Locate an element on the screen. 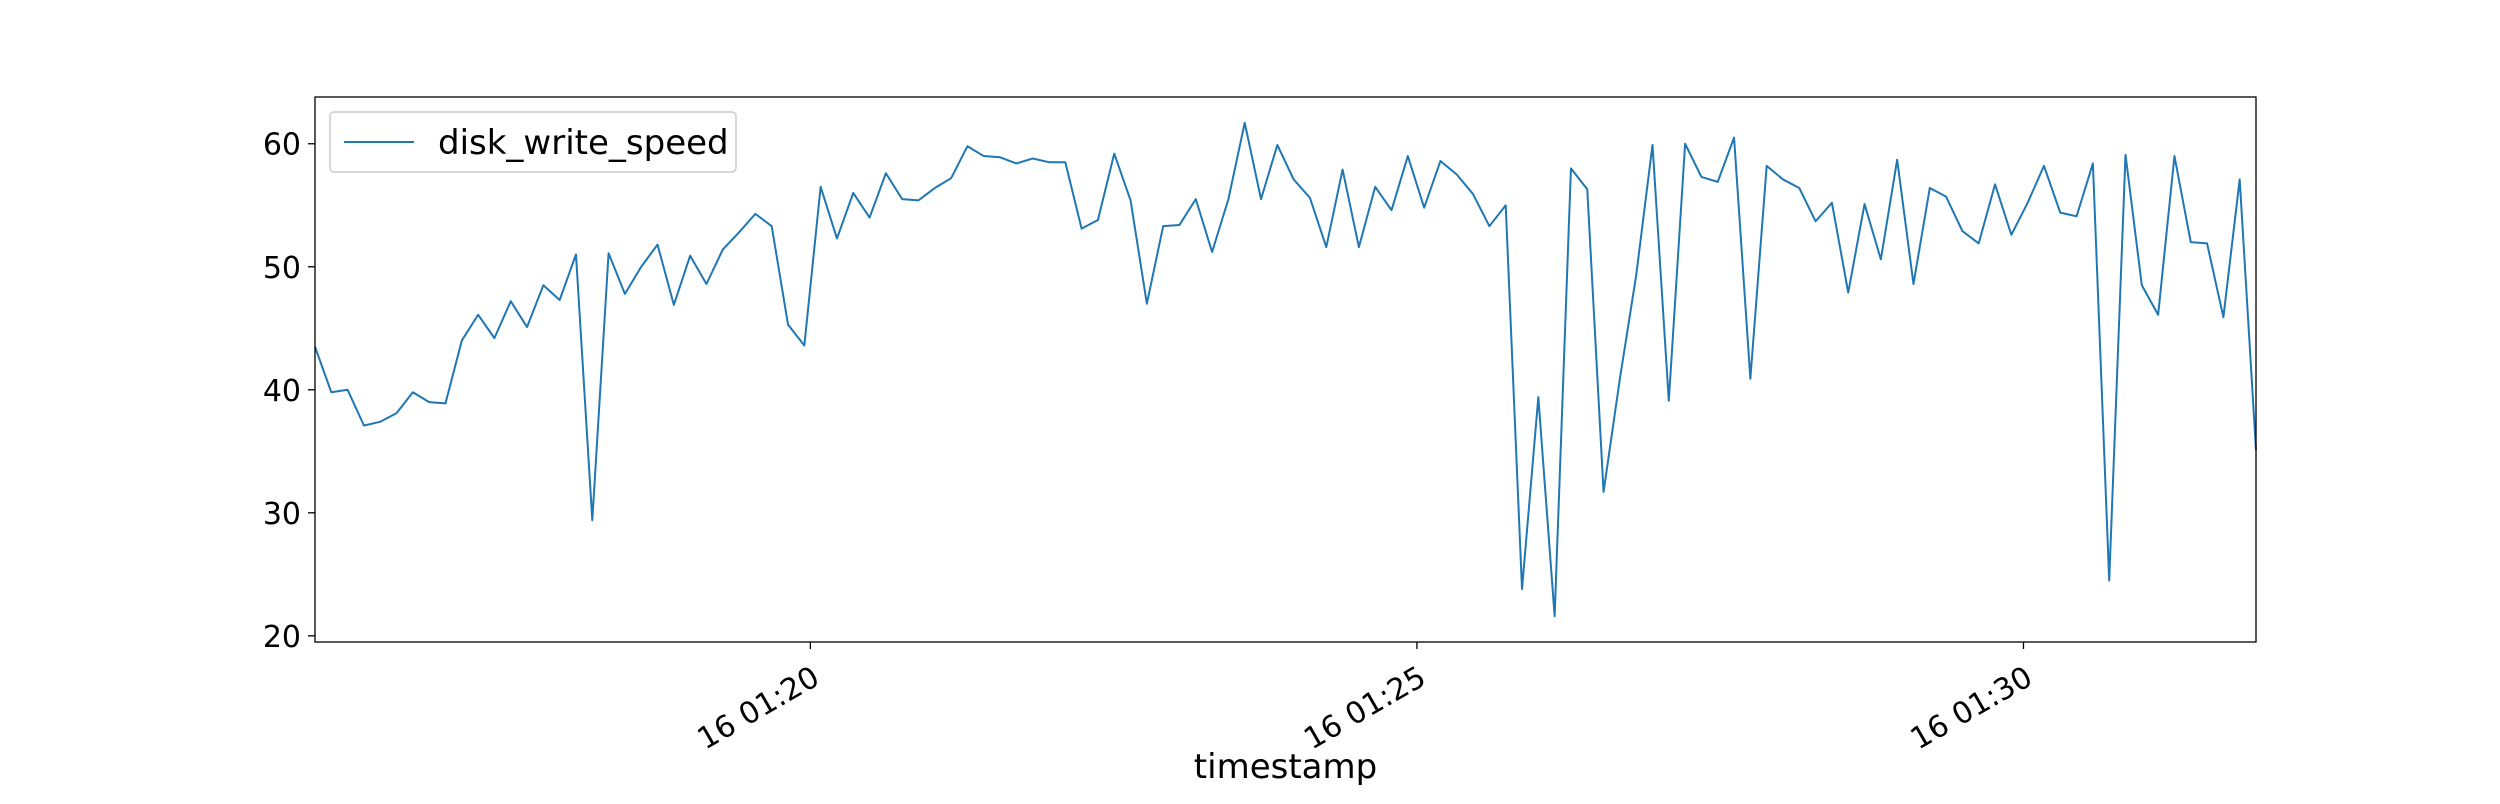 The image size is (2500, 804). y-tick-label: 60 is located at coordinates (282, 145).